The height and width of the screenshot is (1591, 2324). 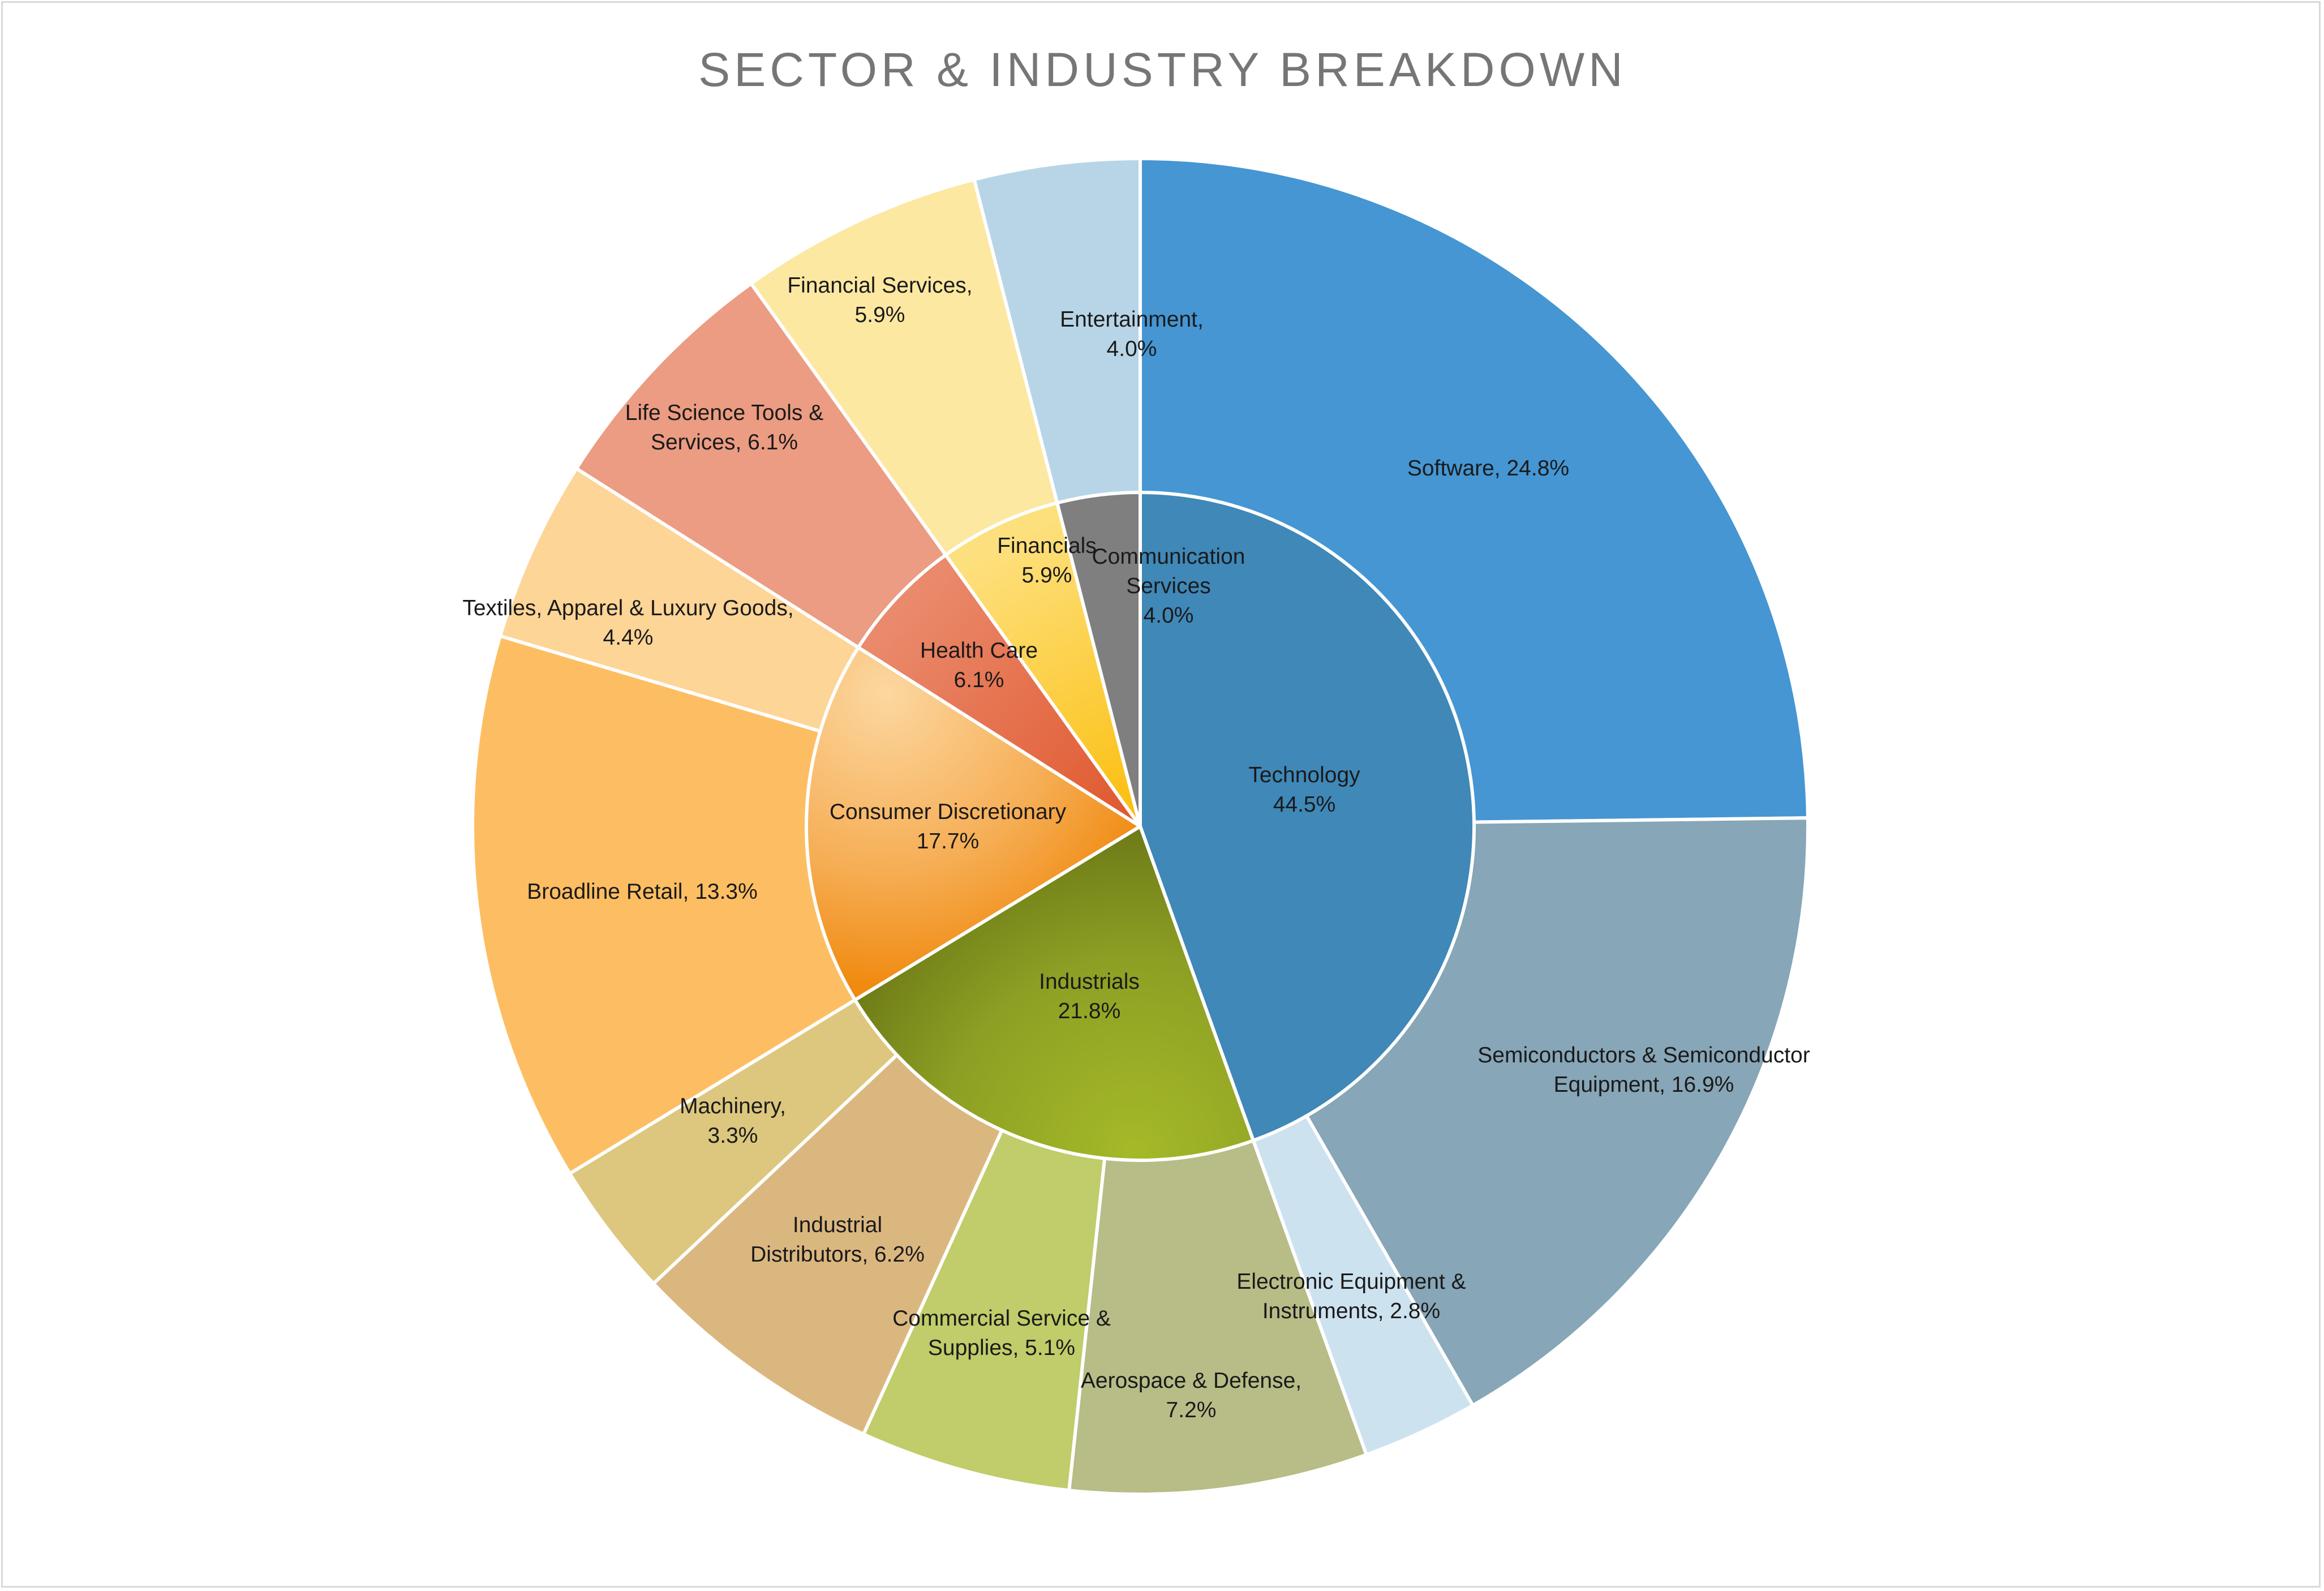 What do you see at coordinates (879, 300) in the screenshot?
I see `outer-label-financial-services: Financial Services, 5.9%` at bounding box center [879, 300].